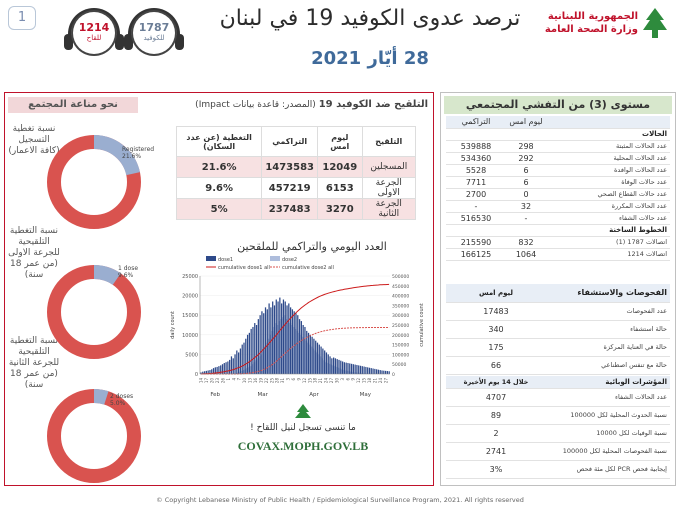  Describe the element at coordinates (374, 381) in the screenshot. I see `x-tick-label: 21` at that location.